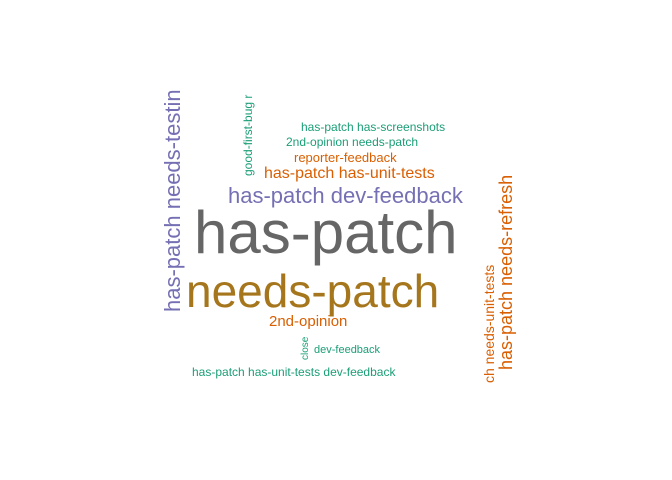 Image resolution: width=672 pixels, height=480 pixels. Describe the element at coordinates (345, 157) in the screenshot. I see `word-reporter-feedback: reporter-feedback` at that location.